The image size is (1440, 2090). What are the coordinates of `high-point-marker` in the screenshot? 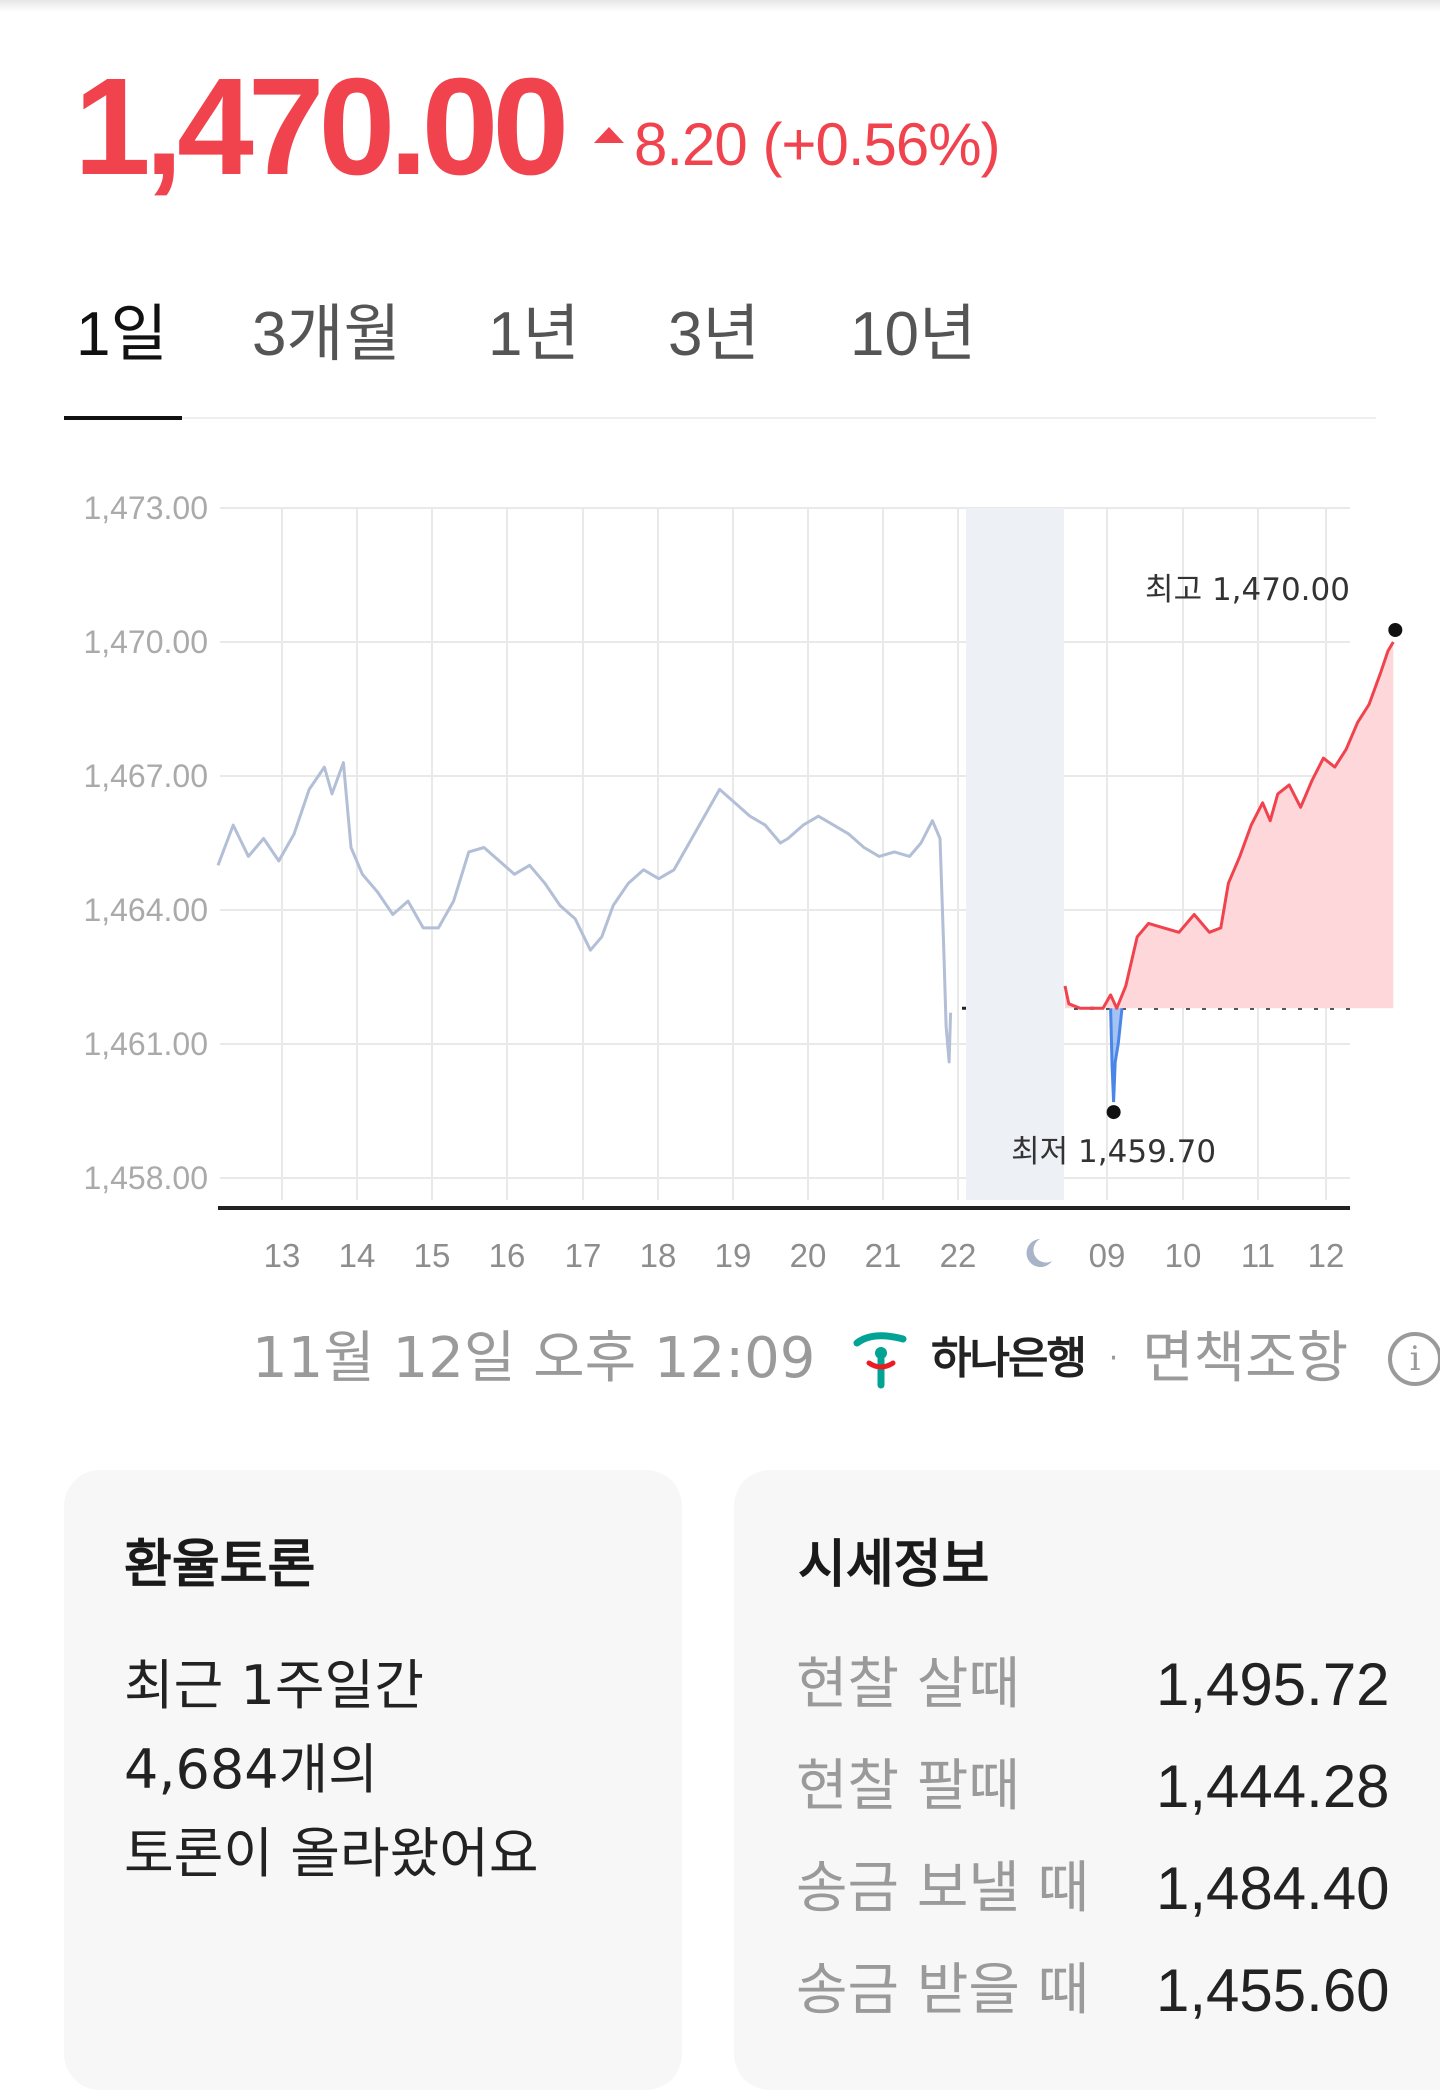 It's located at (1395, 630).